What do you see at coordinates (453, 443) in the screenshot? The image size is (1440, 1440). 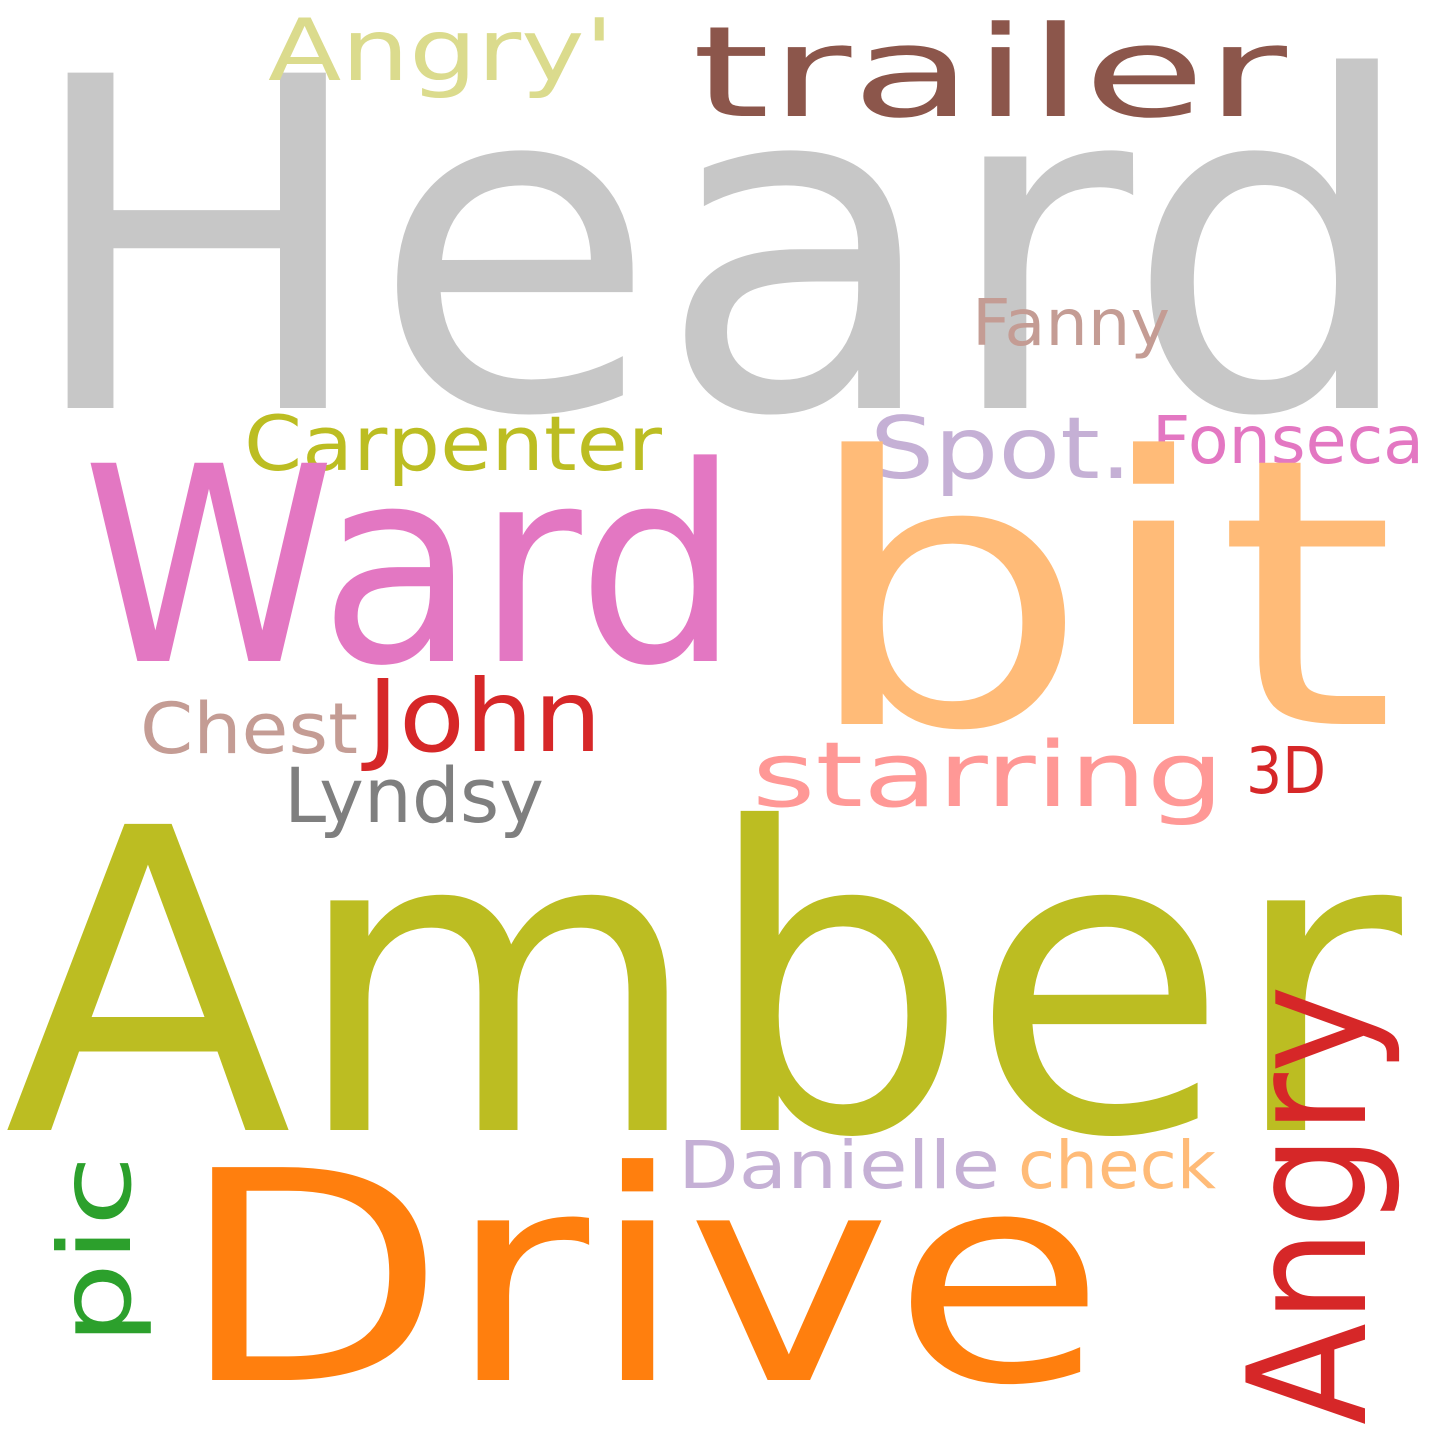 I see `word-carpenter: Carpenter` at bounding box center [453, 443].